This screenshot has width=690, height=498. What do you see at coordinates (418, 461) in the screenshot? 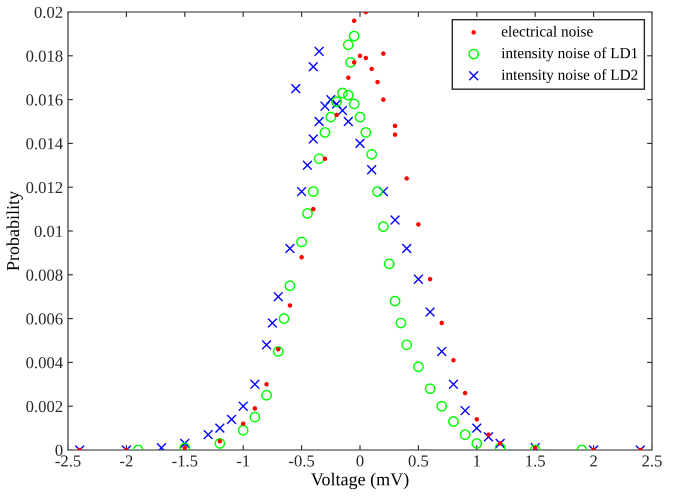
I see `x-tick-label: 0.5` at bounding box center [418, 461].